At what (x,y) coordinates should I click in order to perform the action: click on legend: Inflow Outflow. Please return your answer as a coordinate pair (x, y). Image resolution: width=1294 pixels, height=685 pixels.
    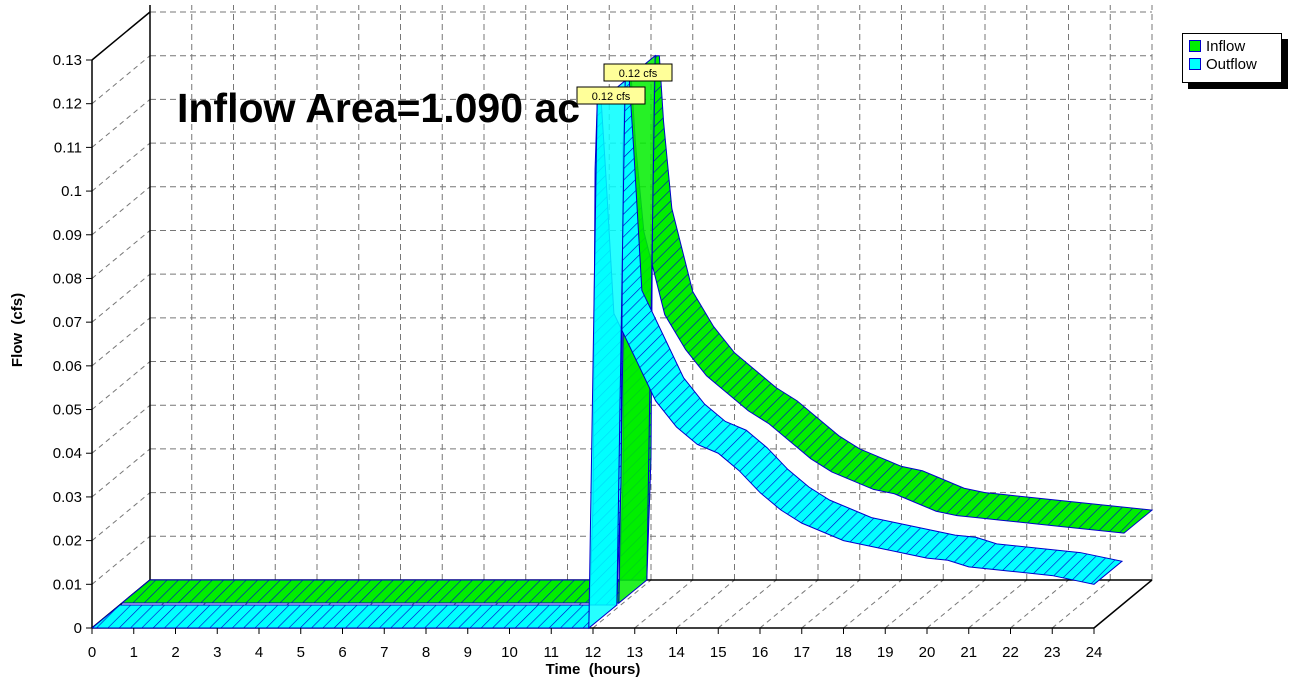
    Looking at the image, I should click on (1235, 61).